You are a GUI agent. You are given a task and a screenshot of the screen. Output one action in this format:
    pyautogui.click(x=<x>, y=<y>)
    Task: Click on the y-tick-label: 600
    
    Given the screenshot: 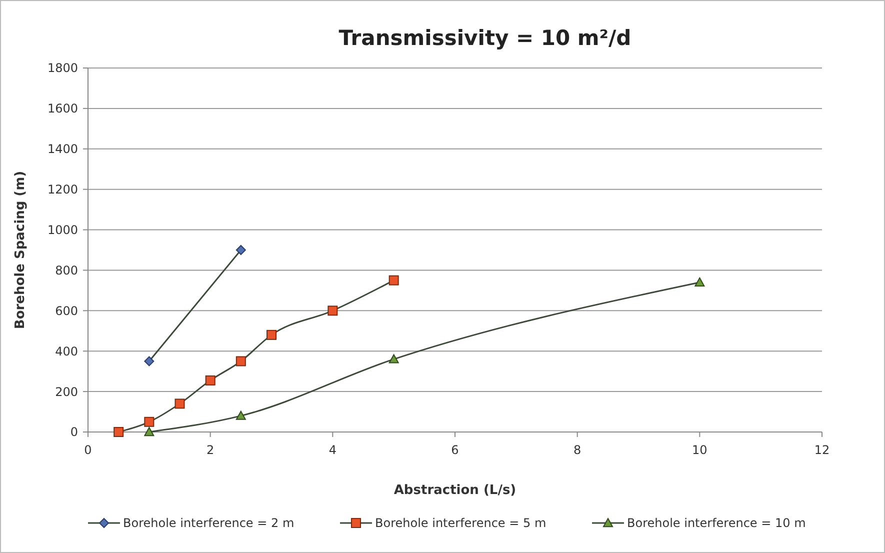 What is the action you would take?
    pyautogui.click(x=66, y=311)
    